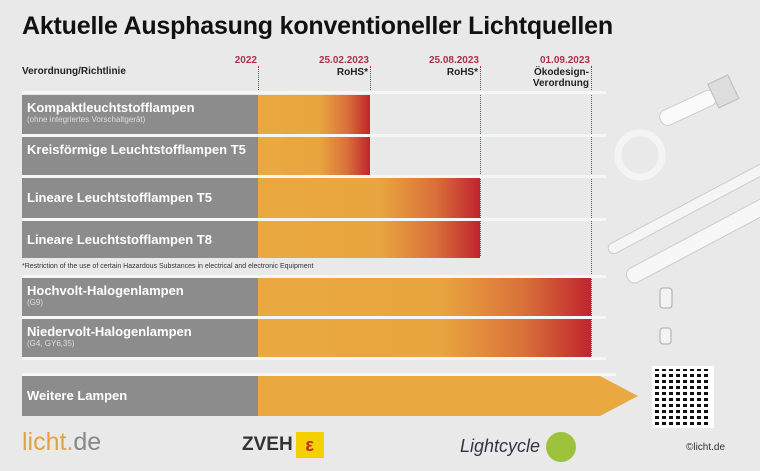  What do you see at coordinates (283, 445) in the screenshot?
I see `zveh-logo: ZVEH ε` at bounding box center [283, 445].